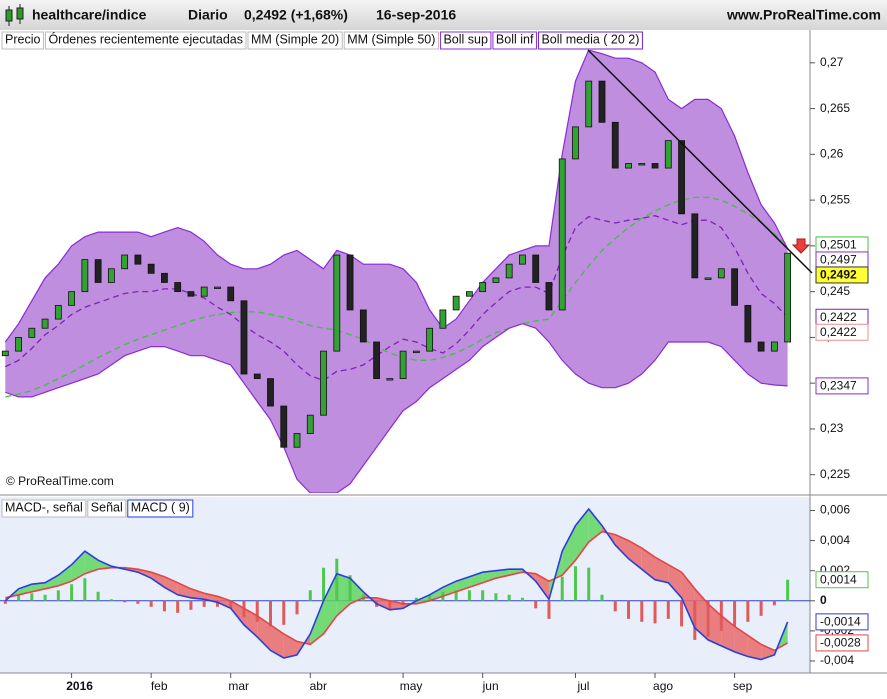 Image resolution: width=887 pixels, height=699 pixels. I want to click on trend-line, so click(700, 161).